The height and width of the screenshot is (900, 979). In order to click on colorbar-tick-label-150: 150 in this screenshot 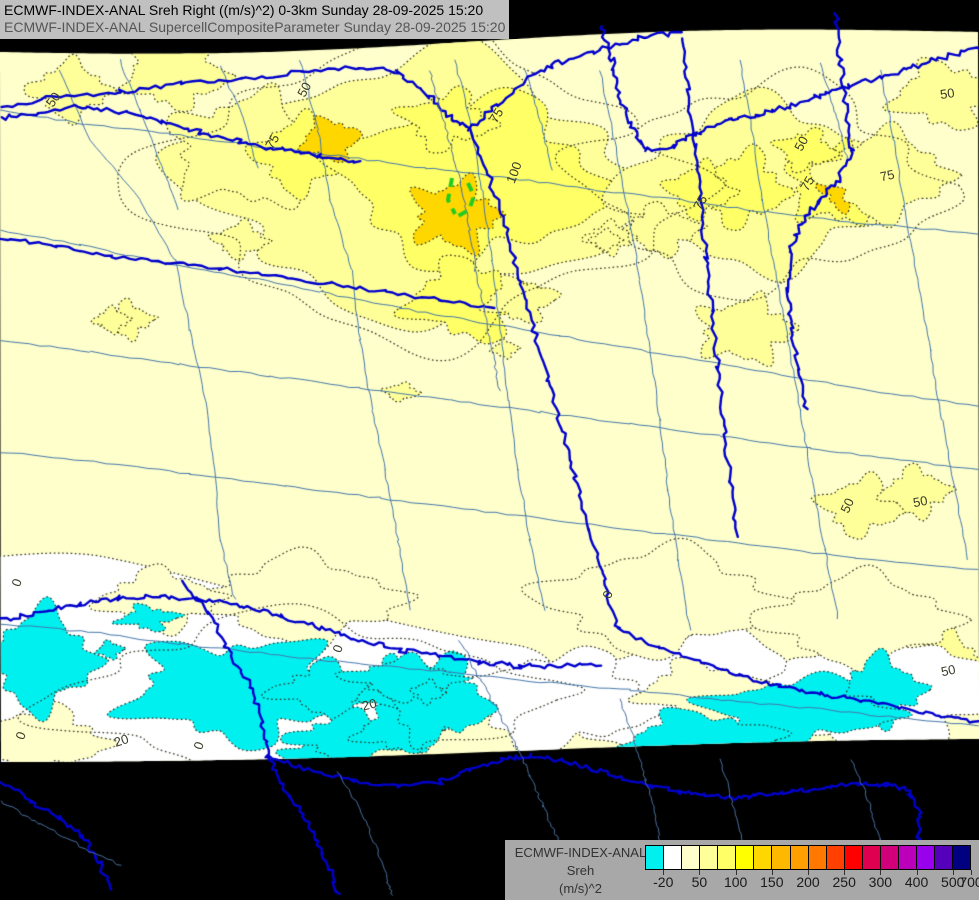, I will do `click(772, 882)`.